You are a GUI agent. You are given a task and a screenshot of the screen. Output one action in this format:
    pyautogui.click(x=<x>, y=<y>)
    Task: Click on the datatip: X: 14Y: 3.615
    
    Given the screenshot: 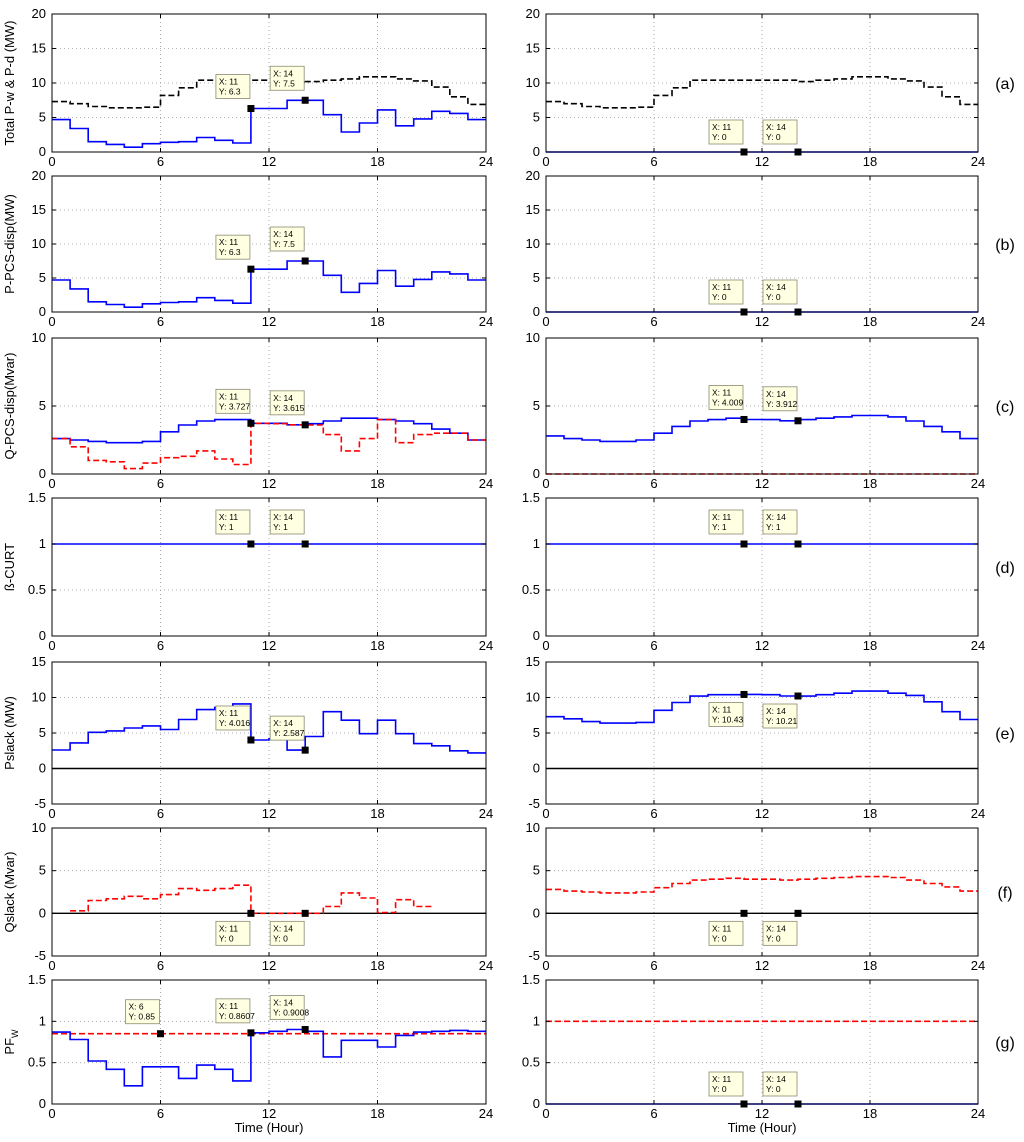 What is the action you would take?
    pyautogui.click(x=289, y=409)
    